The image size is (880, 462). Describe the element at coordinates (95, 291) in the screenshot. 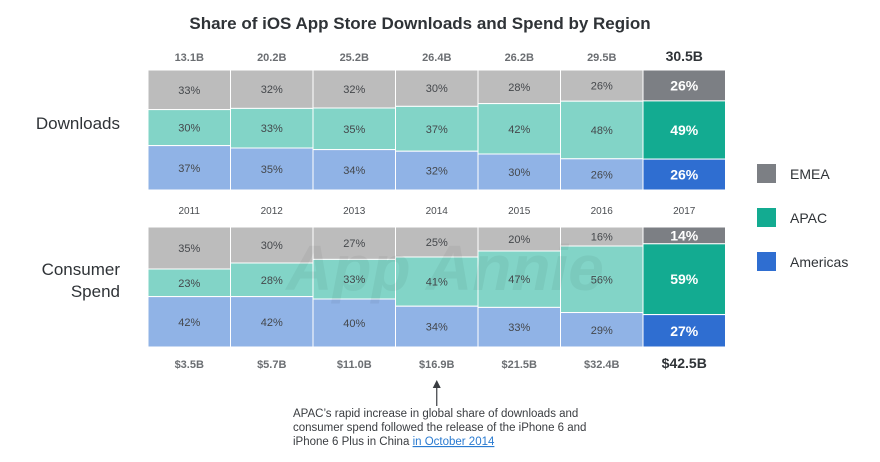

I see `row-label-1-1: Spend` at that location.